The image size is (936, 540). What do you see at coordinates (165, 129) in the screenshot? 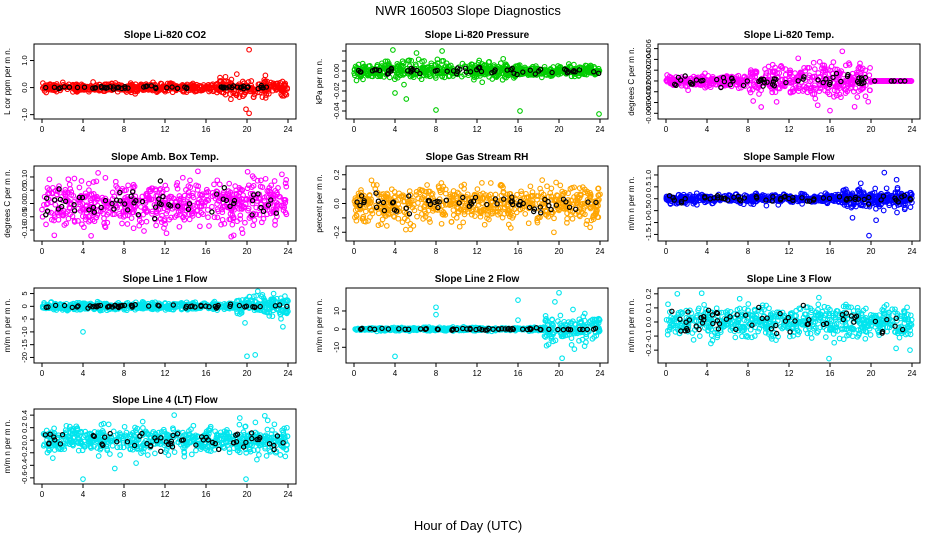
I see `x-tick-label: 12` at bounding box center [165, 129].